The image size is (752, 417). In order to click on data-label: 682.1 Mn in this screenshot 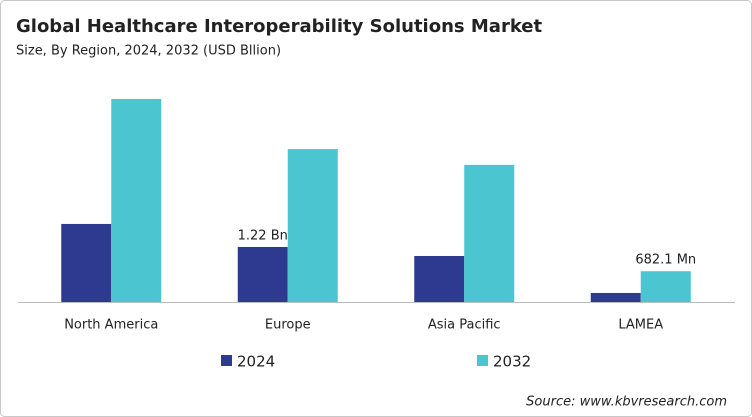, I will do `click(665, 260)`.